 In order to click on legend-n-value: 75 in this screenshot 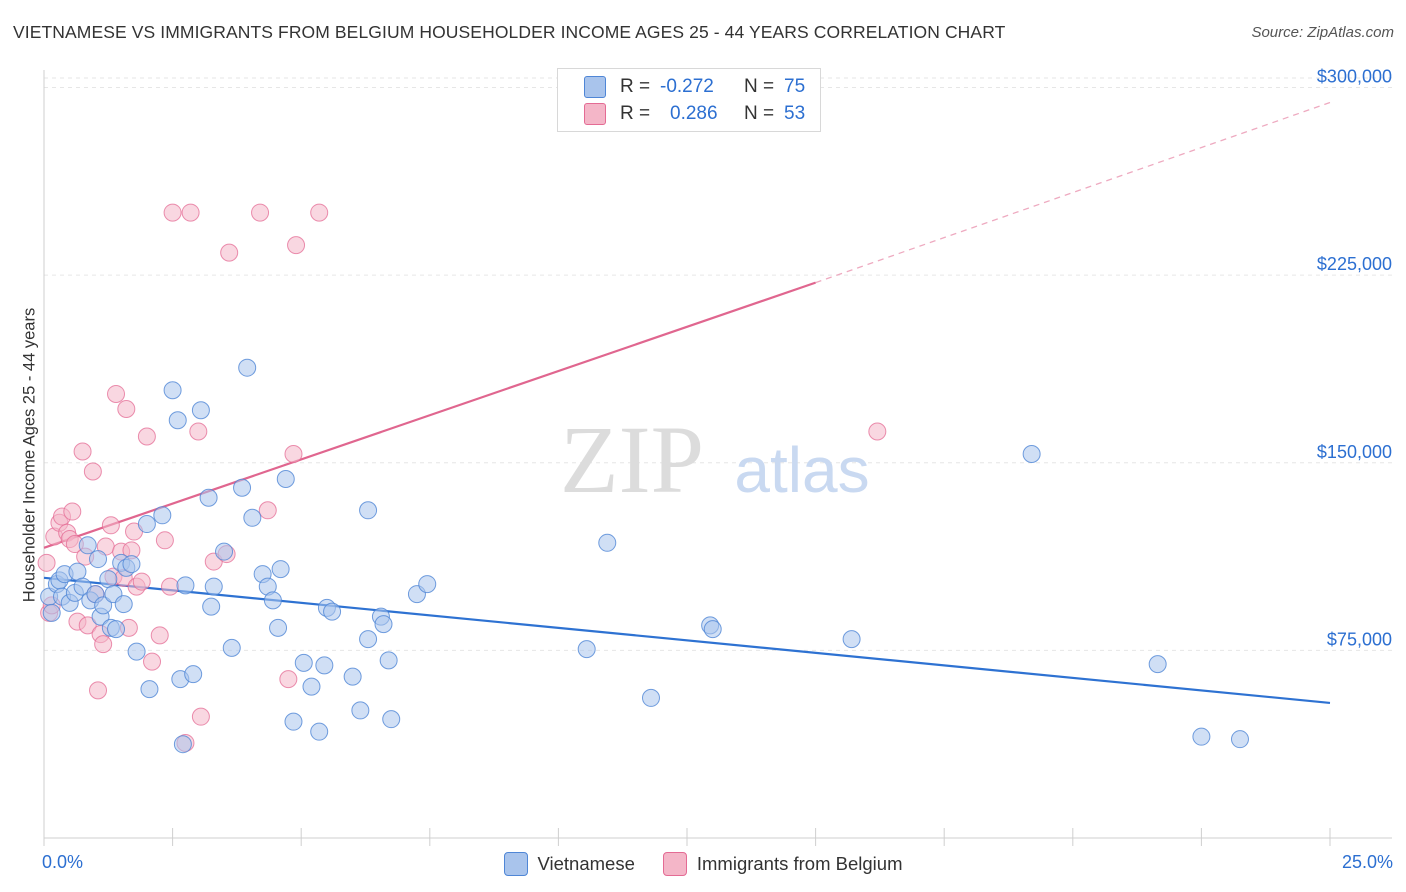, I will do `click(795, 86)`.